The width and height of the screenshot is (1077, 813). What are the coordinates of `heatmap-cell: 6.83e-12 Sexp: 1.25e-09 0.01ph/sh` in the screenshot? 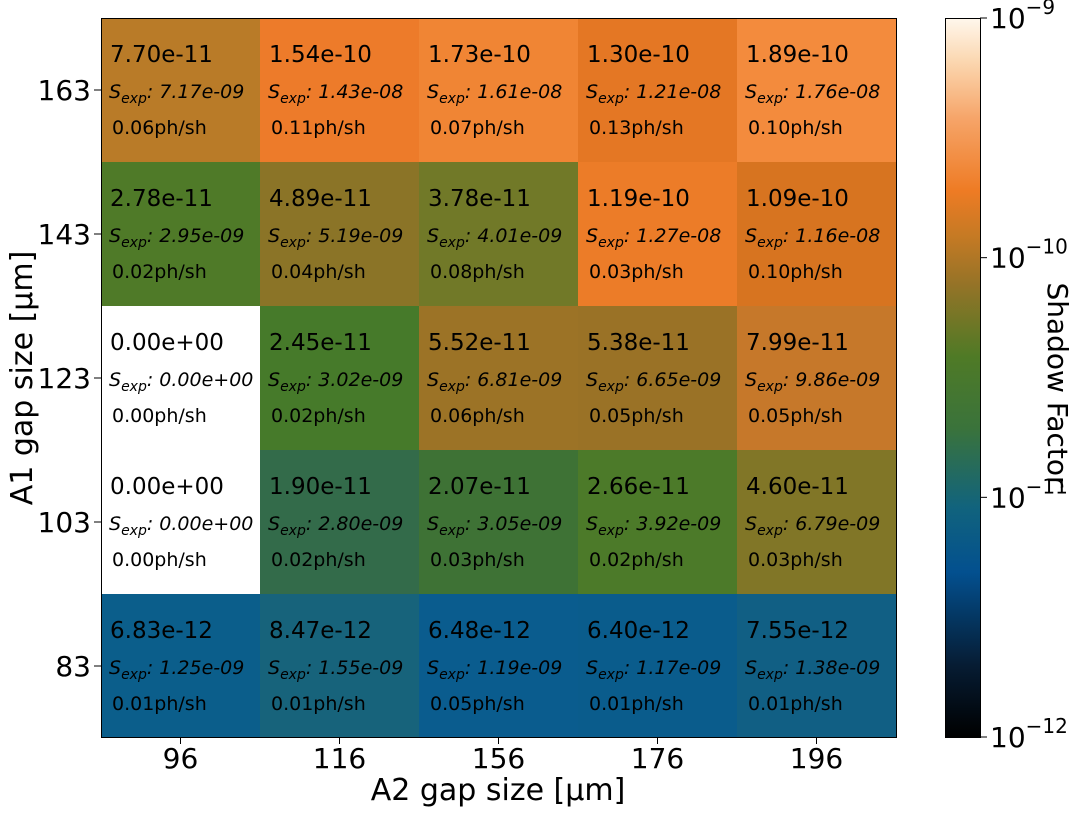 It's located at (180, 666).